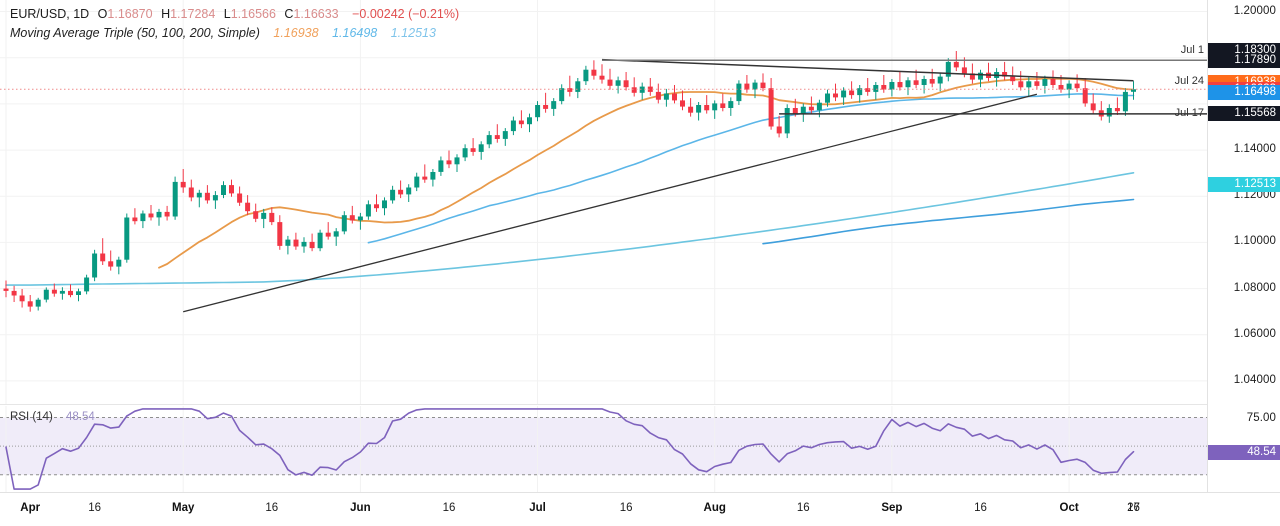  What do you see at coordinates (1254, 10) in the screenshot?
I see `price-tick: 1.20000` at bounding box center [1254, 10].